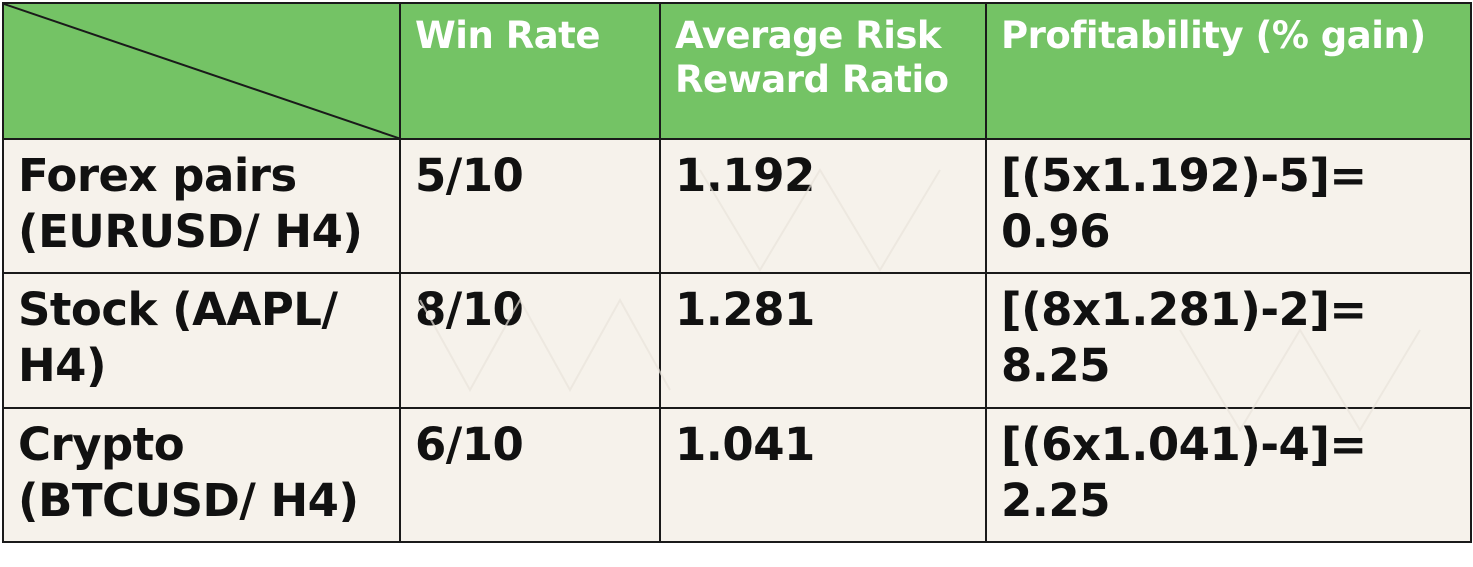 Image resolution: width=1473 pixels, height=567 pixels. Describe the element at coordinates (745, 310) in the screenshot. I see `risk-reward-value: 1.281` at that location.